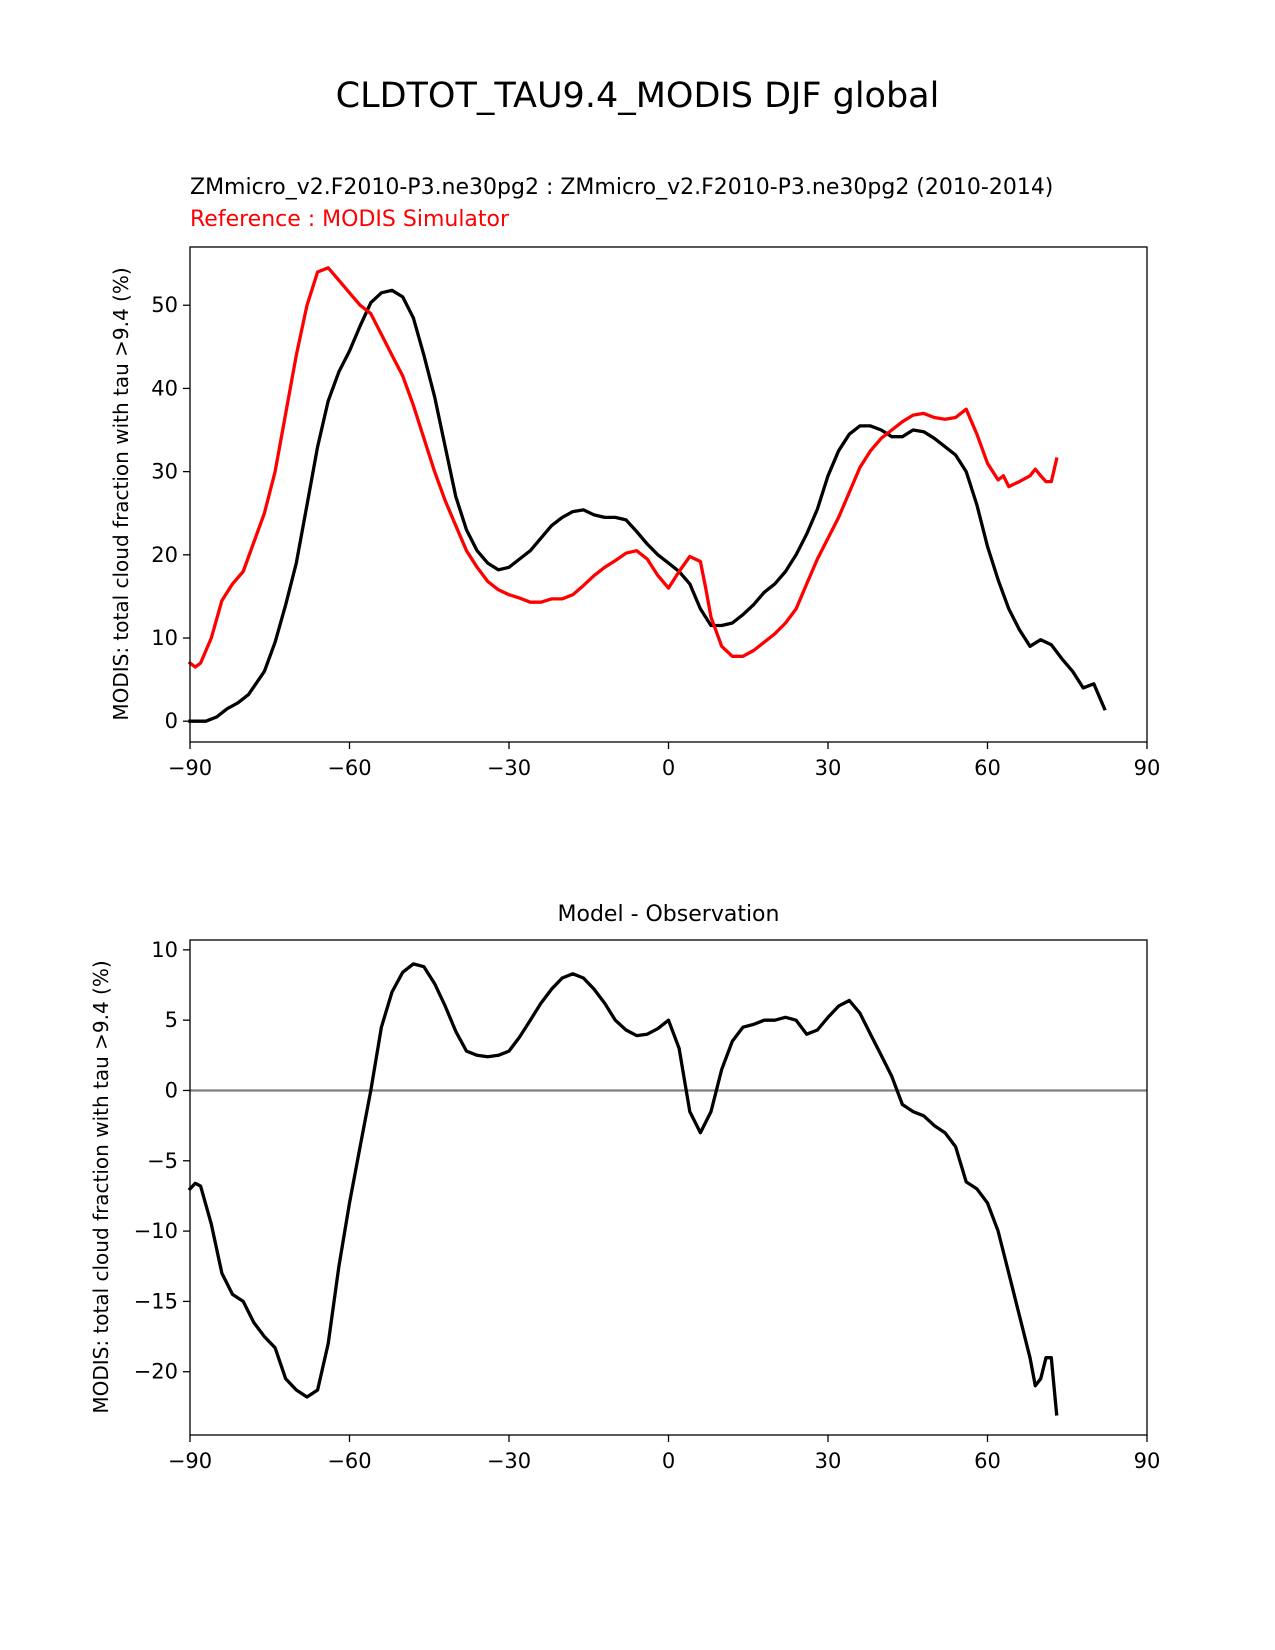 The image size is (1275, 1650). What do you see at coordinates (164, 305) in the screenshot?
I see `y-tick-label: 50` at bounding box center [164, 305].